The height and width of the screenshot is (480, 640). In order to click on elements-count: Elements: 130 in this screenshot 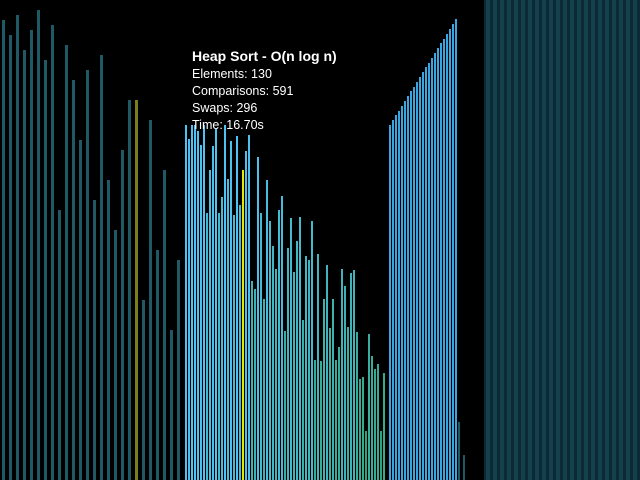, I will do `click(232, 74)`.